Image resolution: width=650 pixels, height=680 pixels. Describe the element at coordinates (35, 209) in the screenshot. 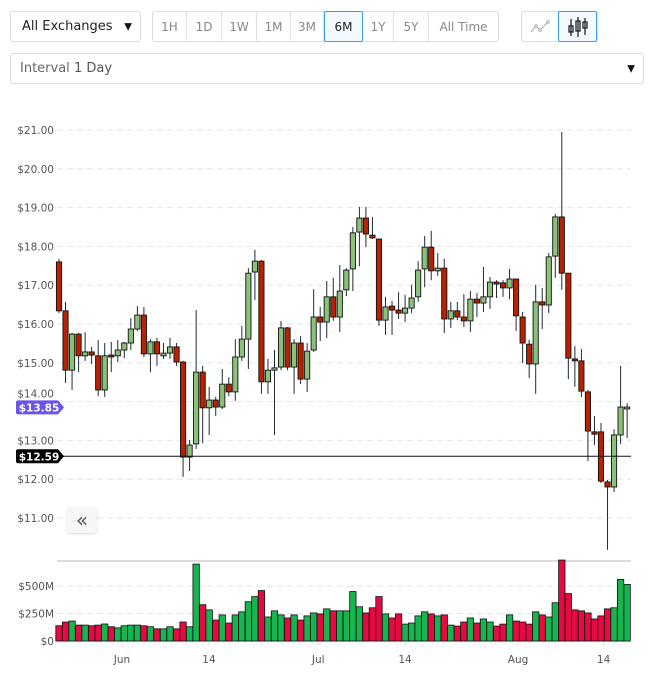

I see `price-tick-label: $19.00` at that location.